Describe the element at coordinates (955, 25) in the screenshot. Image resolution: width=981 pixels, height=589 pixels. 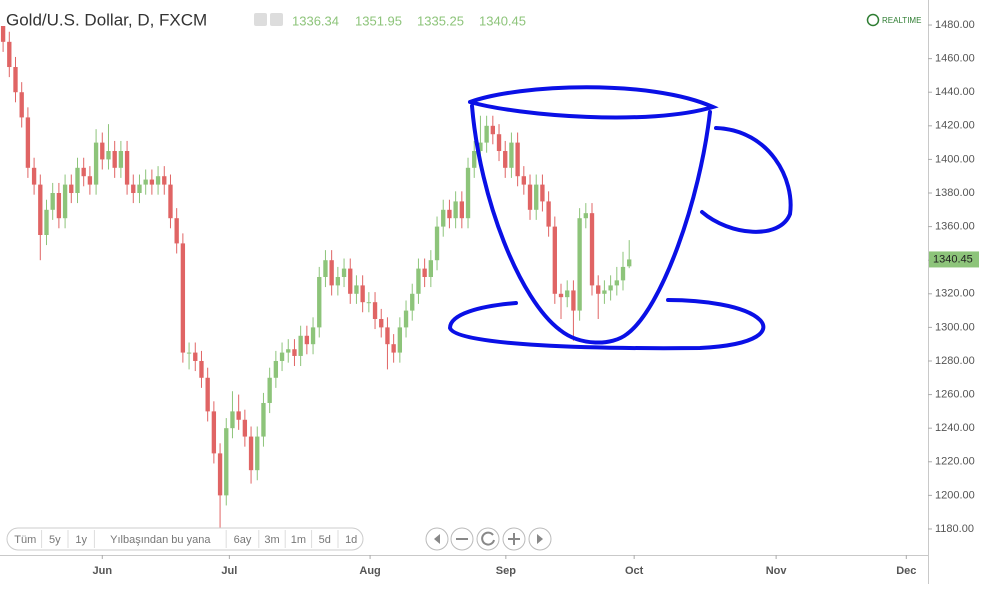
I see `y-tick-label: 1480.00` at that location.